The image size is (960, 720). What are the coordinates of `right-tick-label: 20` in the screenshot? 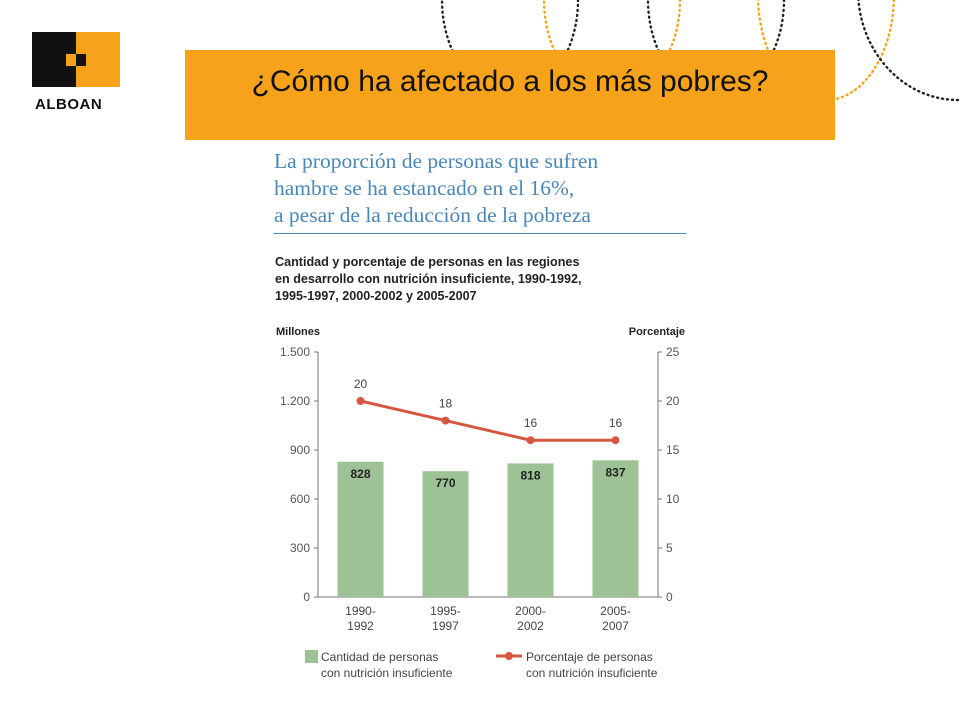 It's located at (673, 401).